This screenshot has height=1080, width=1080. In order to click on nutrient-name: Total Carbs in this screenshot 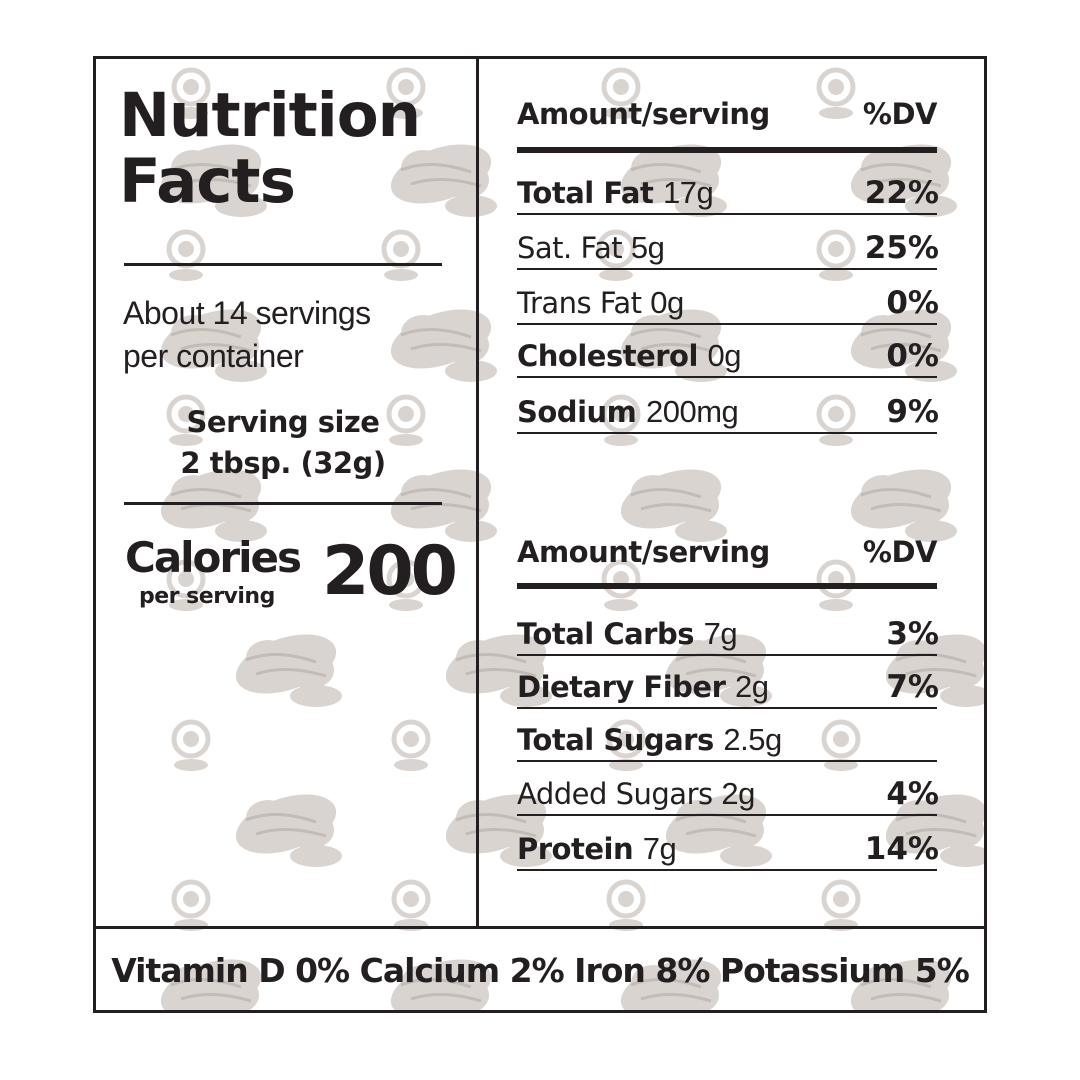, I will do `click(606, 634)`.